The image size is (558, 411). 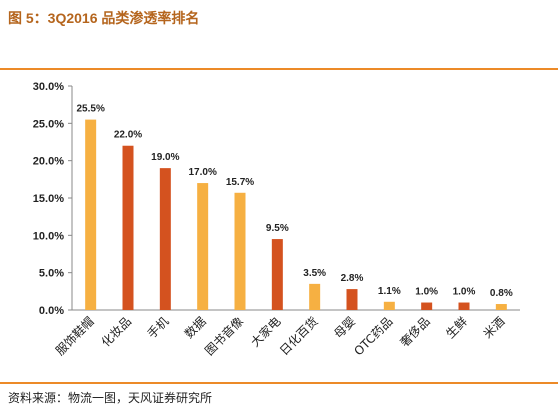 What do you see at coordinates (110, 398) in the screenshot?
I see `source-note: 资料来源：物流一图，天风证券研究所` at bounding box center [110, 398].